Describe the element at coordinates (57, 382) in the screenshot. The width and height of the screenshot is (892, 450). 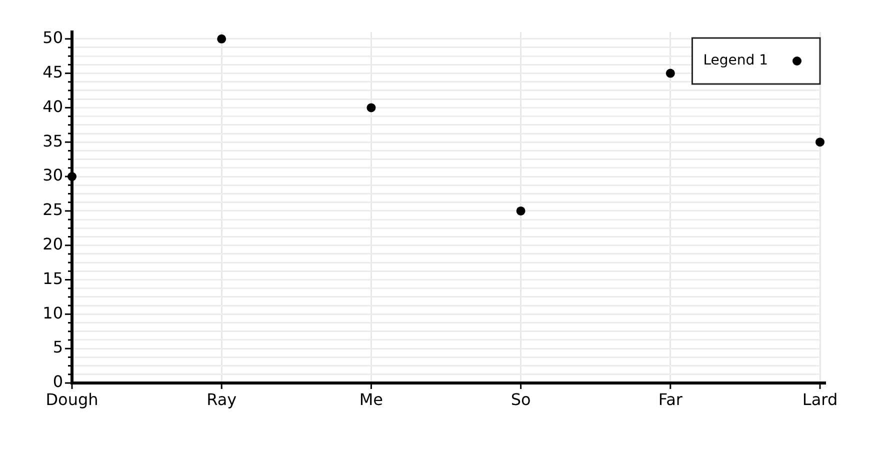
I see `y-tick-label: 0` at that location.